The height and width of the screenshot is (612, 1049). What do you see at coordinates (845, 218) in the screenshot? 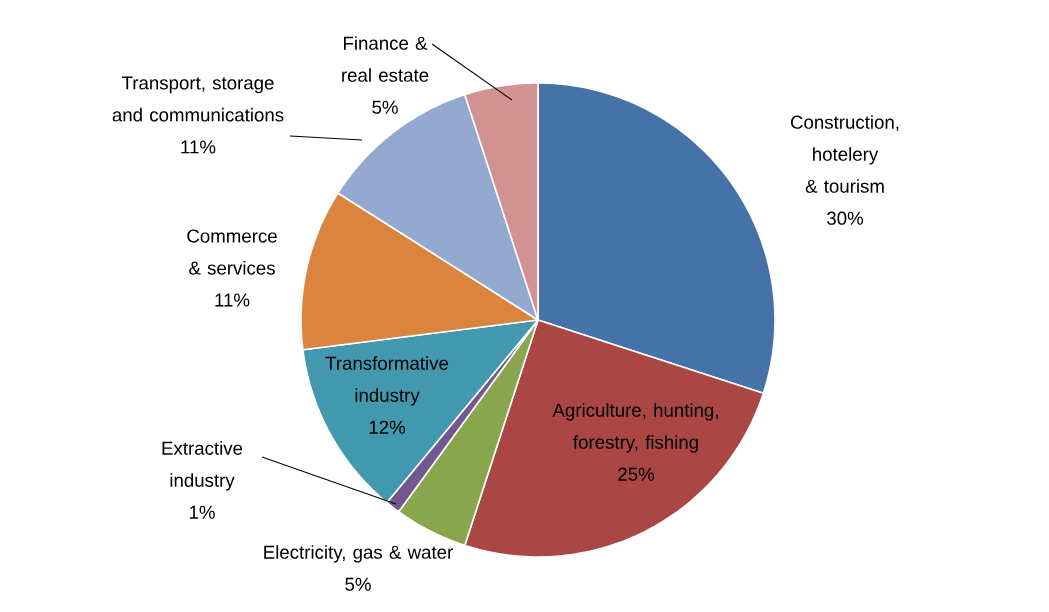
I see `data-label: 30%` at bounding box center [845, 218].